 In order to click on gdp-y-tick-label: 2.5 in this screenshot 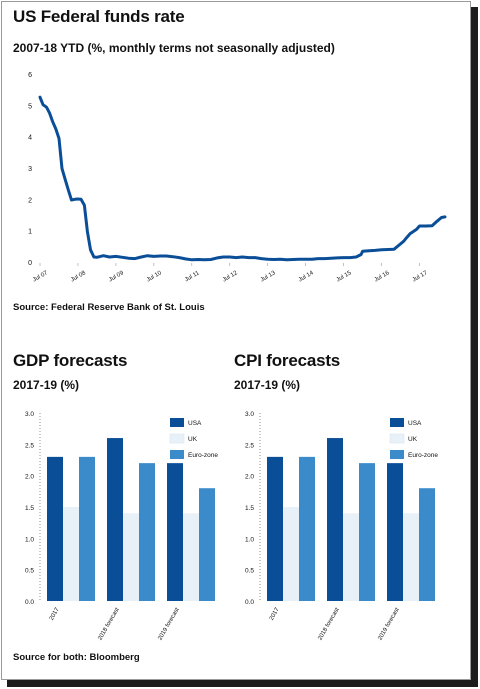, I will do `click(29, 445)`.